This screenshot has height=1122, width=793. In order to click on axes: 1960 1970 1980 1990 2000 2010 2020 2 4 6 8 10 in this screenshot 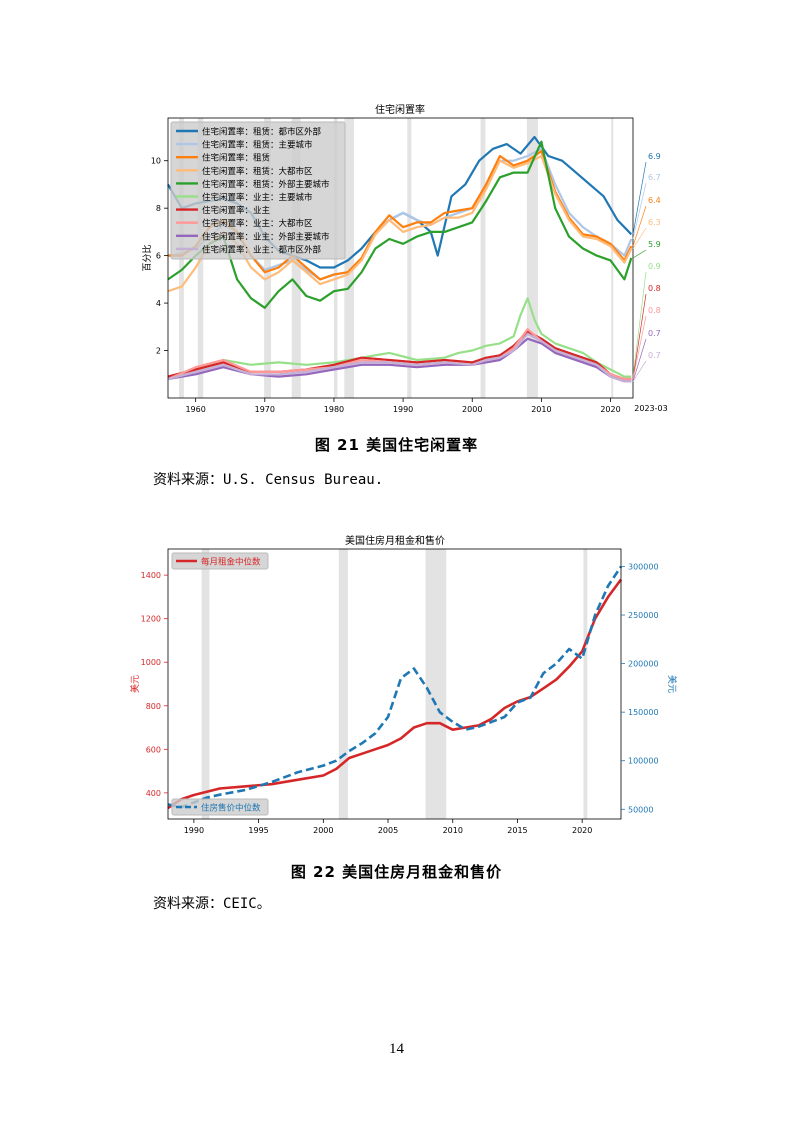, I will do `click(386, 285)`.